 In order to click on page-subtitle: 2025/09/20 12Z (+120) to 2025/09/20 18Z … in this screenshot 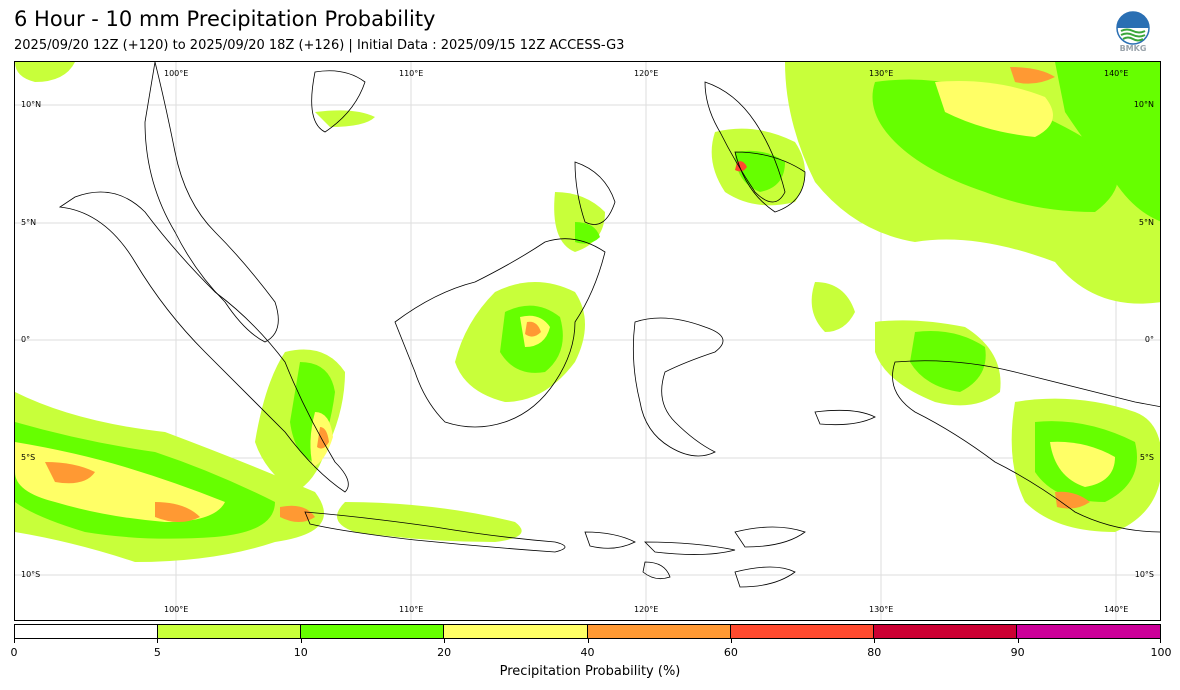, I will do `click(319, 45)`.